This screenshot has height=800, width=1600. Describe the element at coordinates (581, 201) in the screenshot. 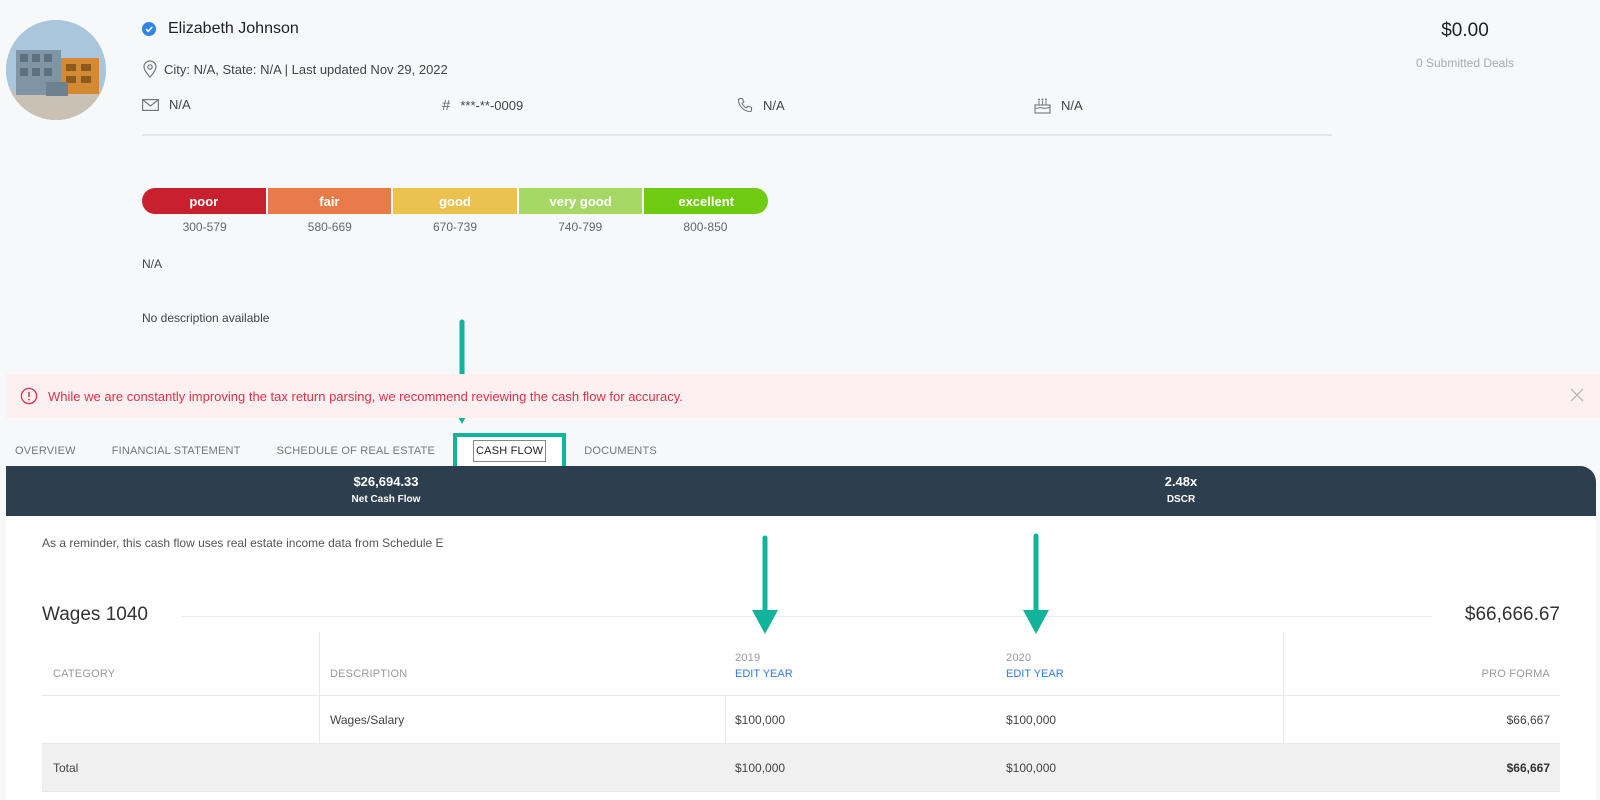

I see `credit-segment-very-good: very good` at that location.